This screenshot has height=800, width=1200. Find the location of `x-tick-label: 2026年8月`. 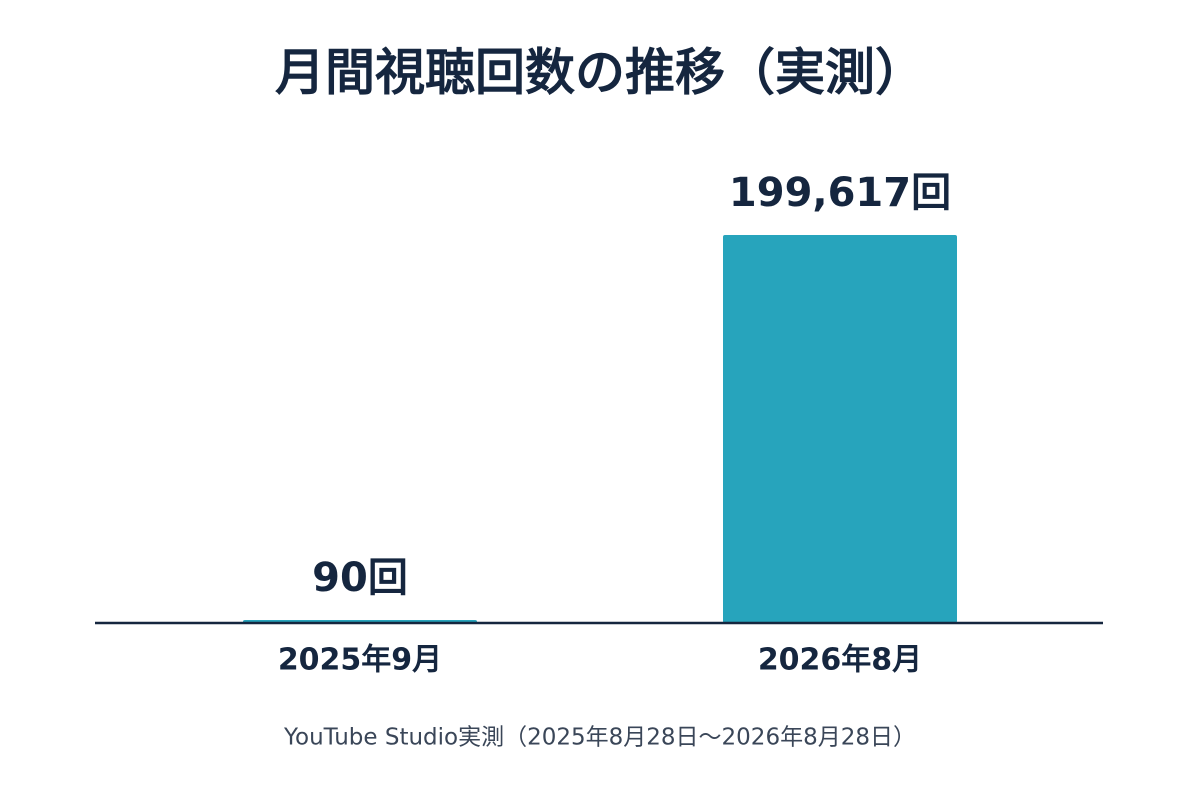

x-tick-label: 2026年8月 is located at coordinates (840, 660).